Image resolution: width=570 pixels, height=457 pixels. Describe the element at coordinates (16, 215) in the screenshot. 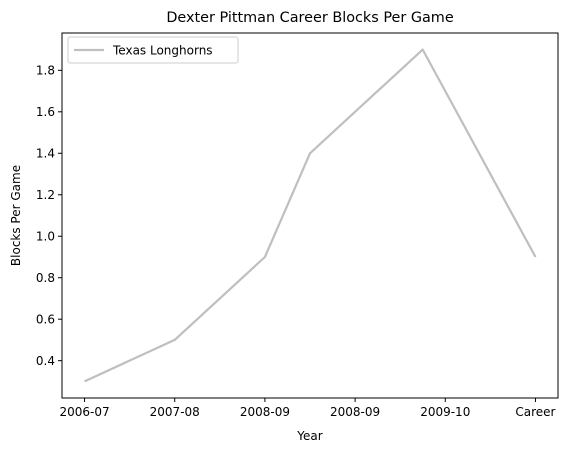

I see `y-axis-label: Blocks Per Game` at that location.